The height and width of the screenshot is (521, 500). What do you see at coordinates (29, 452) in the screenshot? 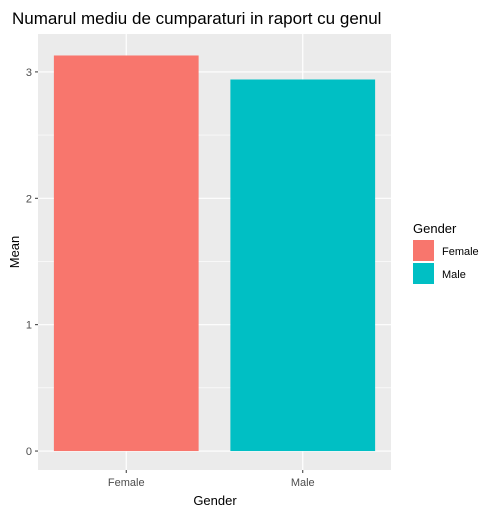
I see `y-tick-label: 0` at bounding box center [29, 452].